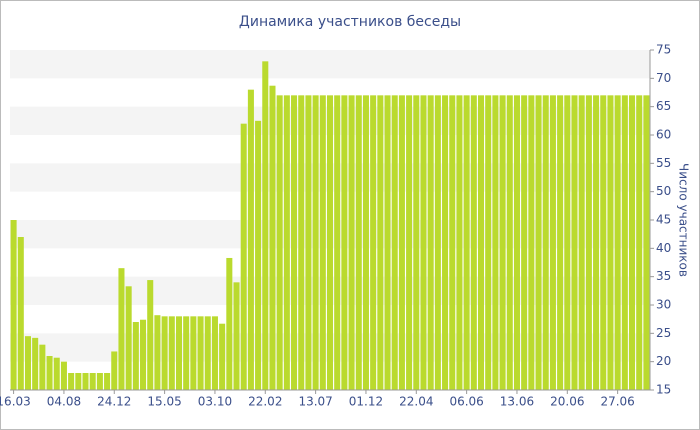 The image size is (700, 430). I want to click on y-tick-label: 20, so click(663, 361).